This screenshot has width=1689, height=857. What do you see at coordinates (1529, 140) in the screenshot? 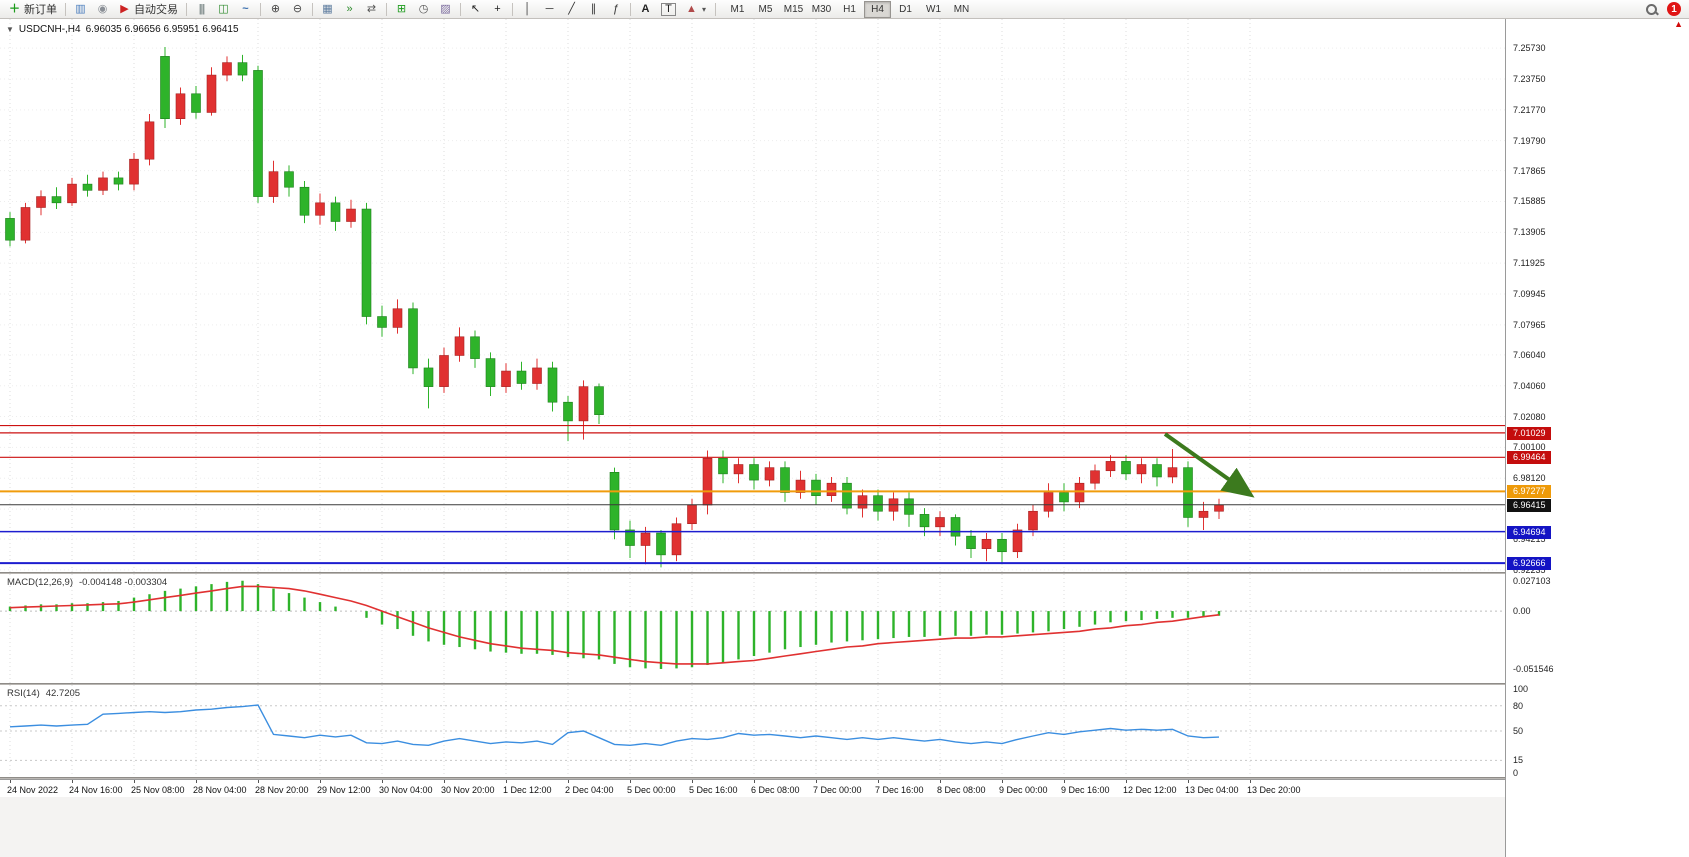
I see `axis-tick-label: 7.19790` at bounding box center [1529, 140].